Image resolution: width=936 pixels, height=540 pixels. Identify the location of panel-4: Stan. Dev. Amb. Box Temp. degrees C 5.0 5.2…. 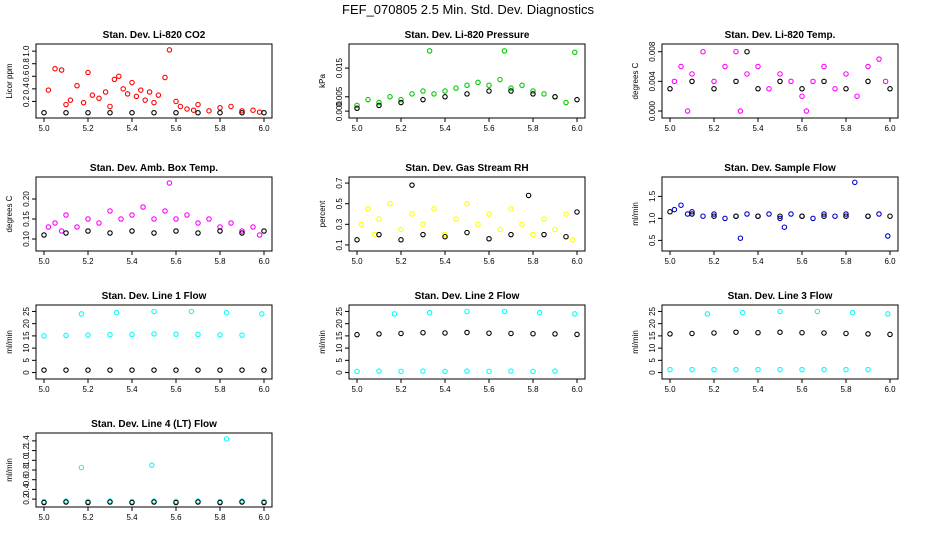
(139, 214).